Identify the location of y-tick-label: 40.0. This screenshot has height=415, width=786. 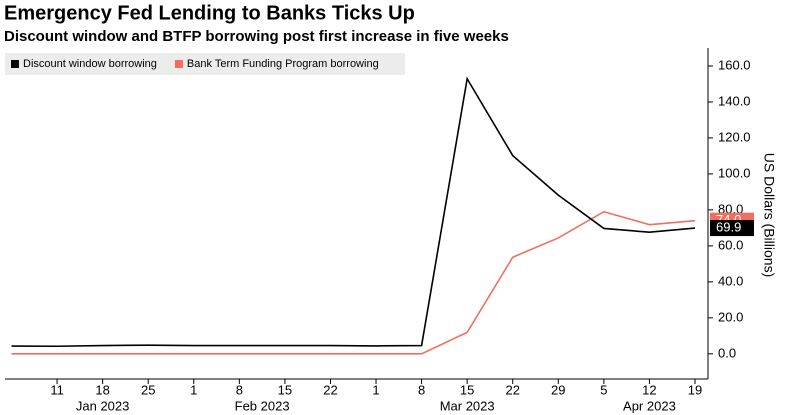
(730, 280).